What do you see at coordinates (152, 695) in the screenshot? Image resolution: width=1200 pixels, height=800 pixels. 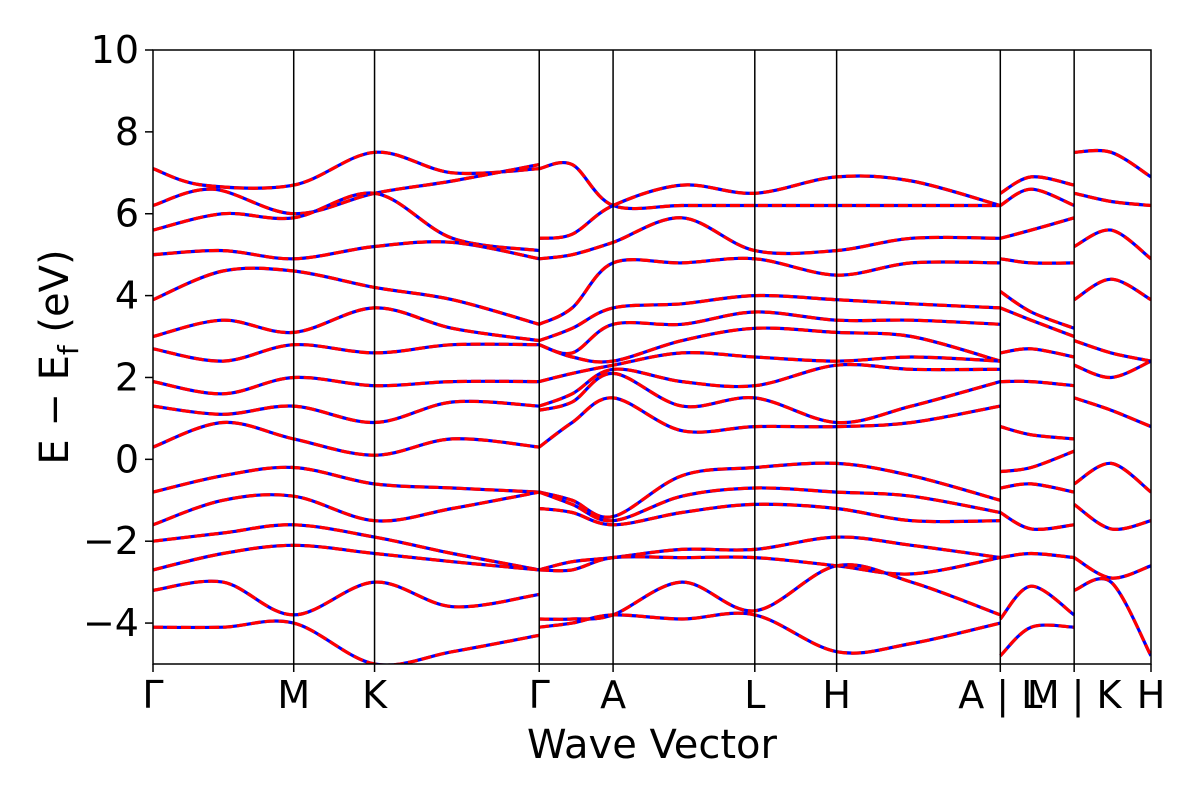 I see `x-tick-label-0: Γ` at bounding box center [152, 695].